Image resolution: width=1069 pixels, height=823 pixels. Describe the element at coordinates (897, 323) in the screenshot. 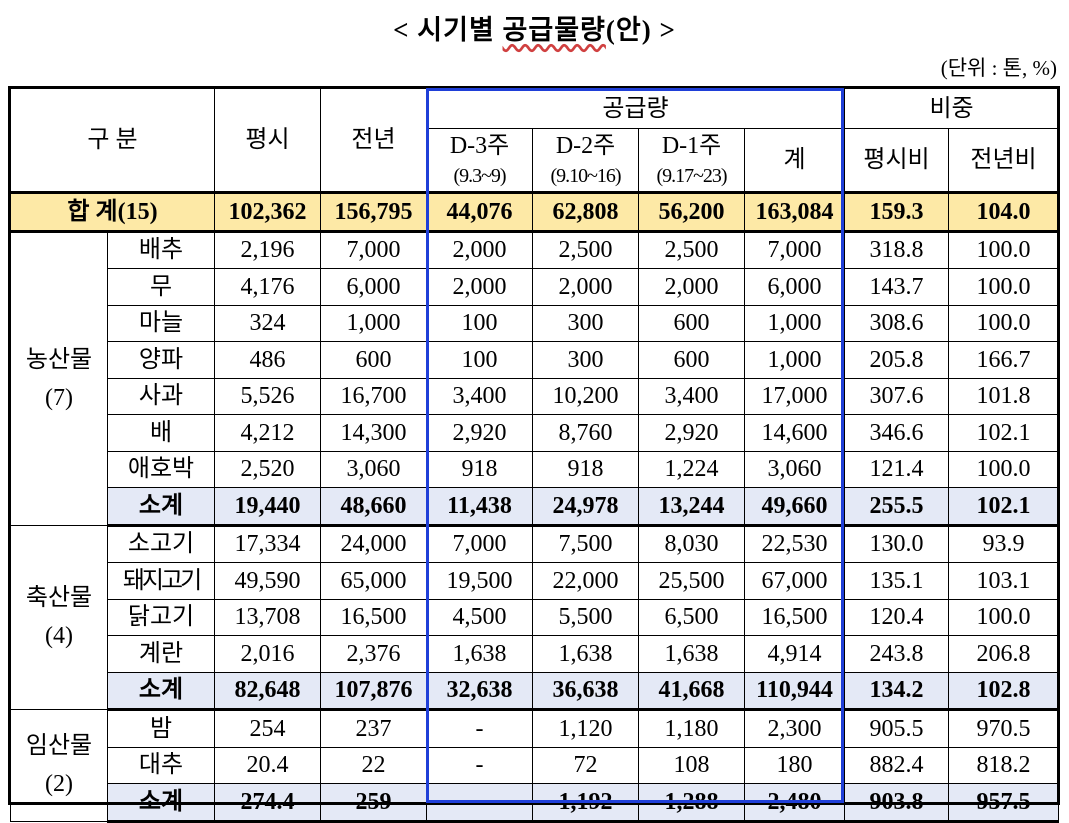

I see `item-value: 308.6` at that location.